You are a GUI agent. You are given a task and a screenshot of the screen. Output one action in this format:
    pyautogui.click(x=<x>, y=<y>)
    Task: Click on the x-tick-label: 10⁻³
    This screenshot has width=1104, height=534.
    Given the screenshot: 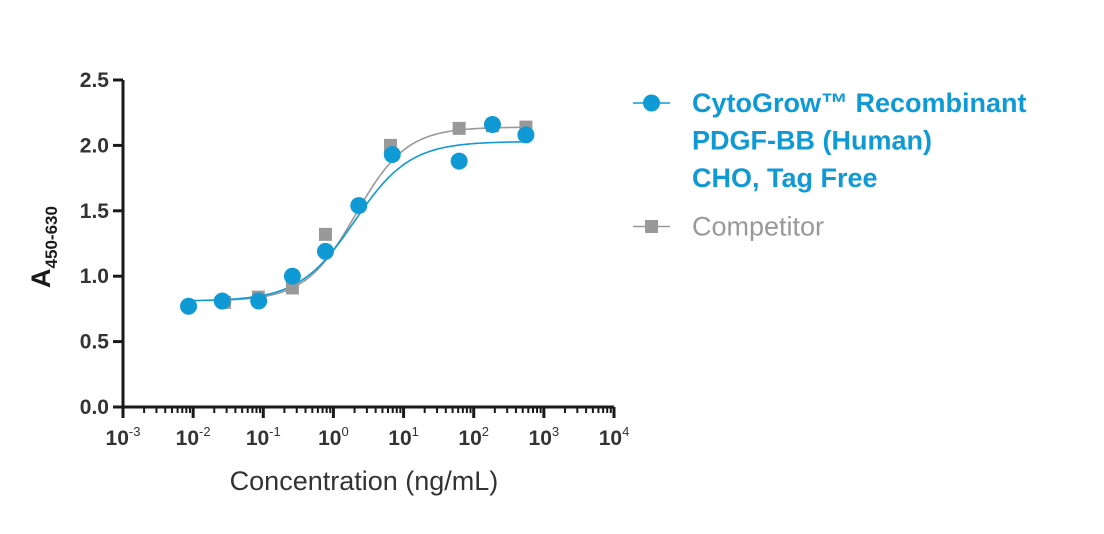 What is the action you would take?
    pyautogui.click(x=123, y=437)
    